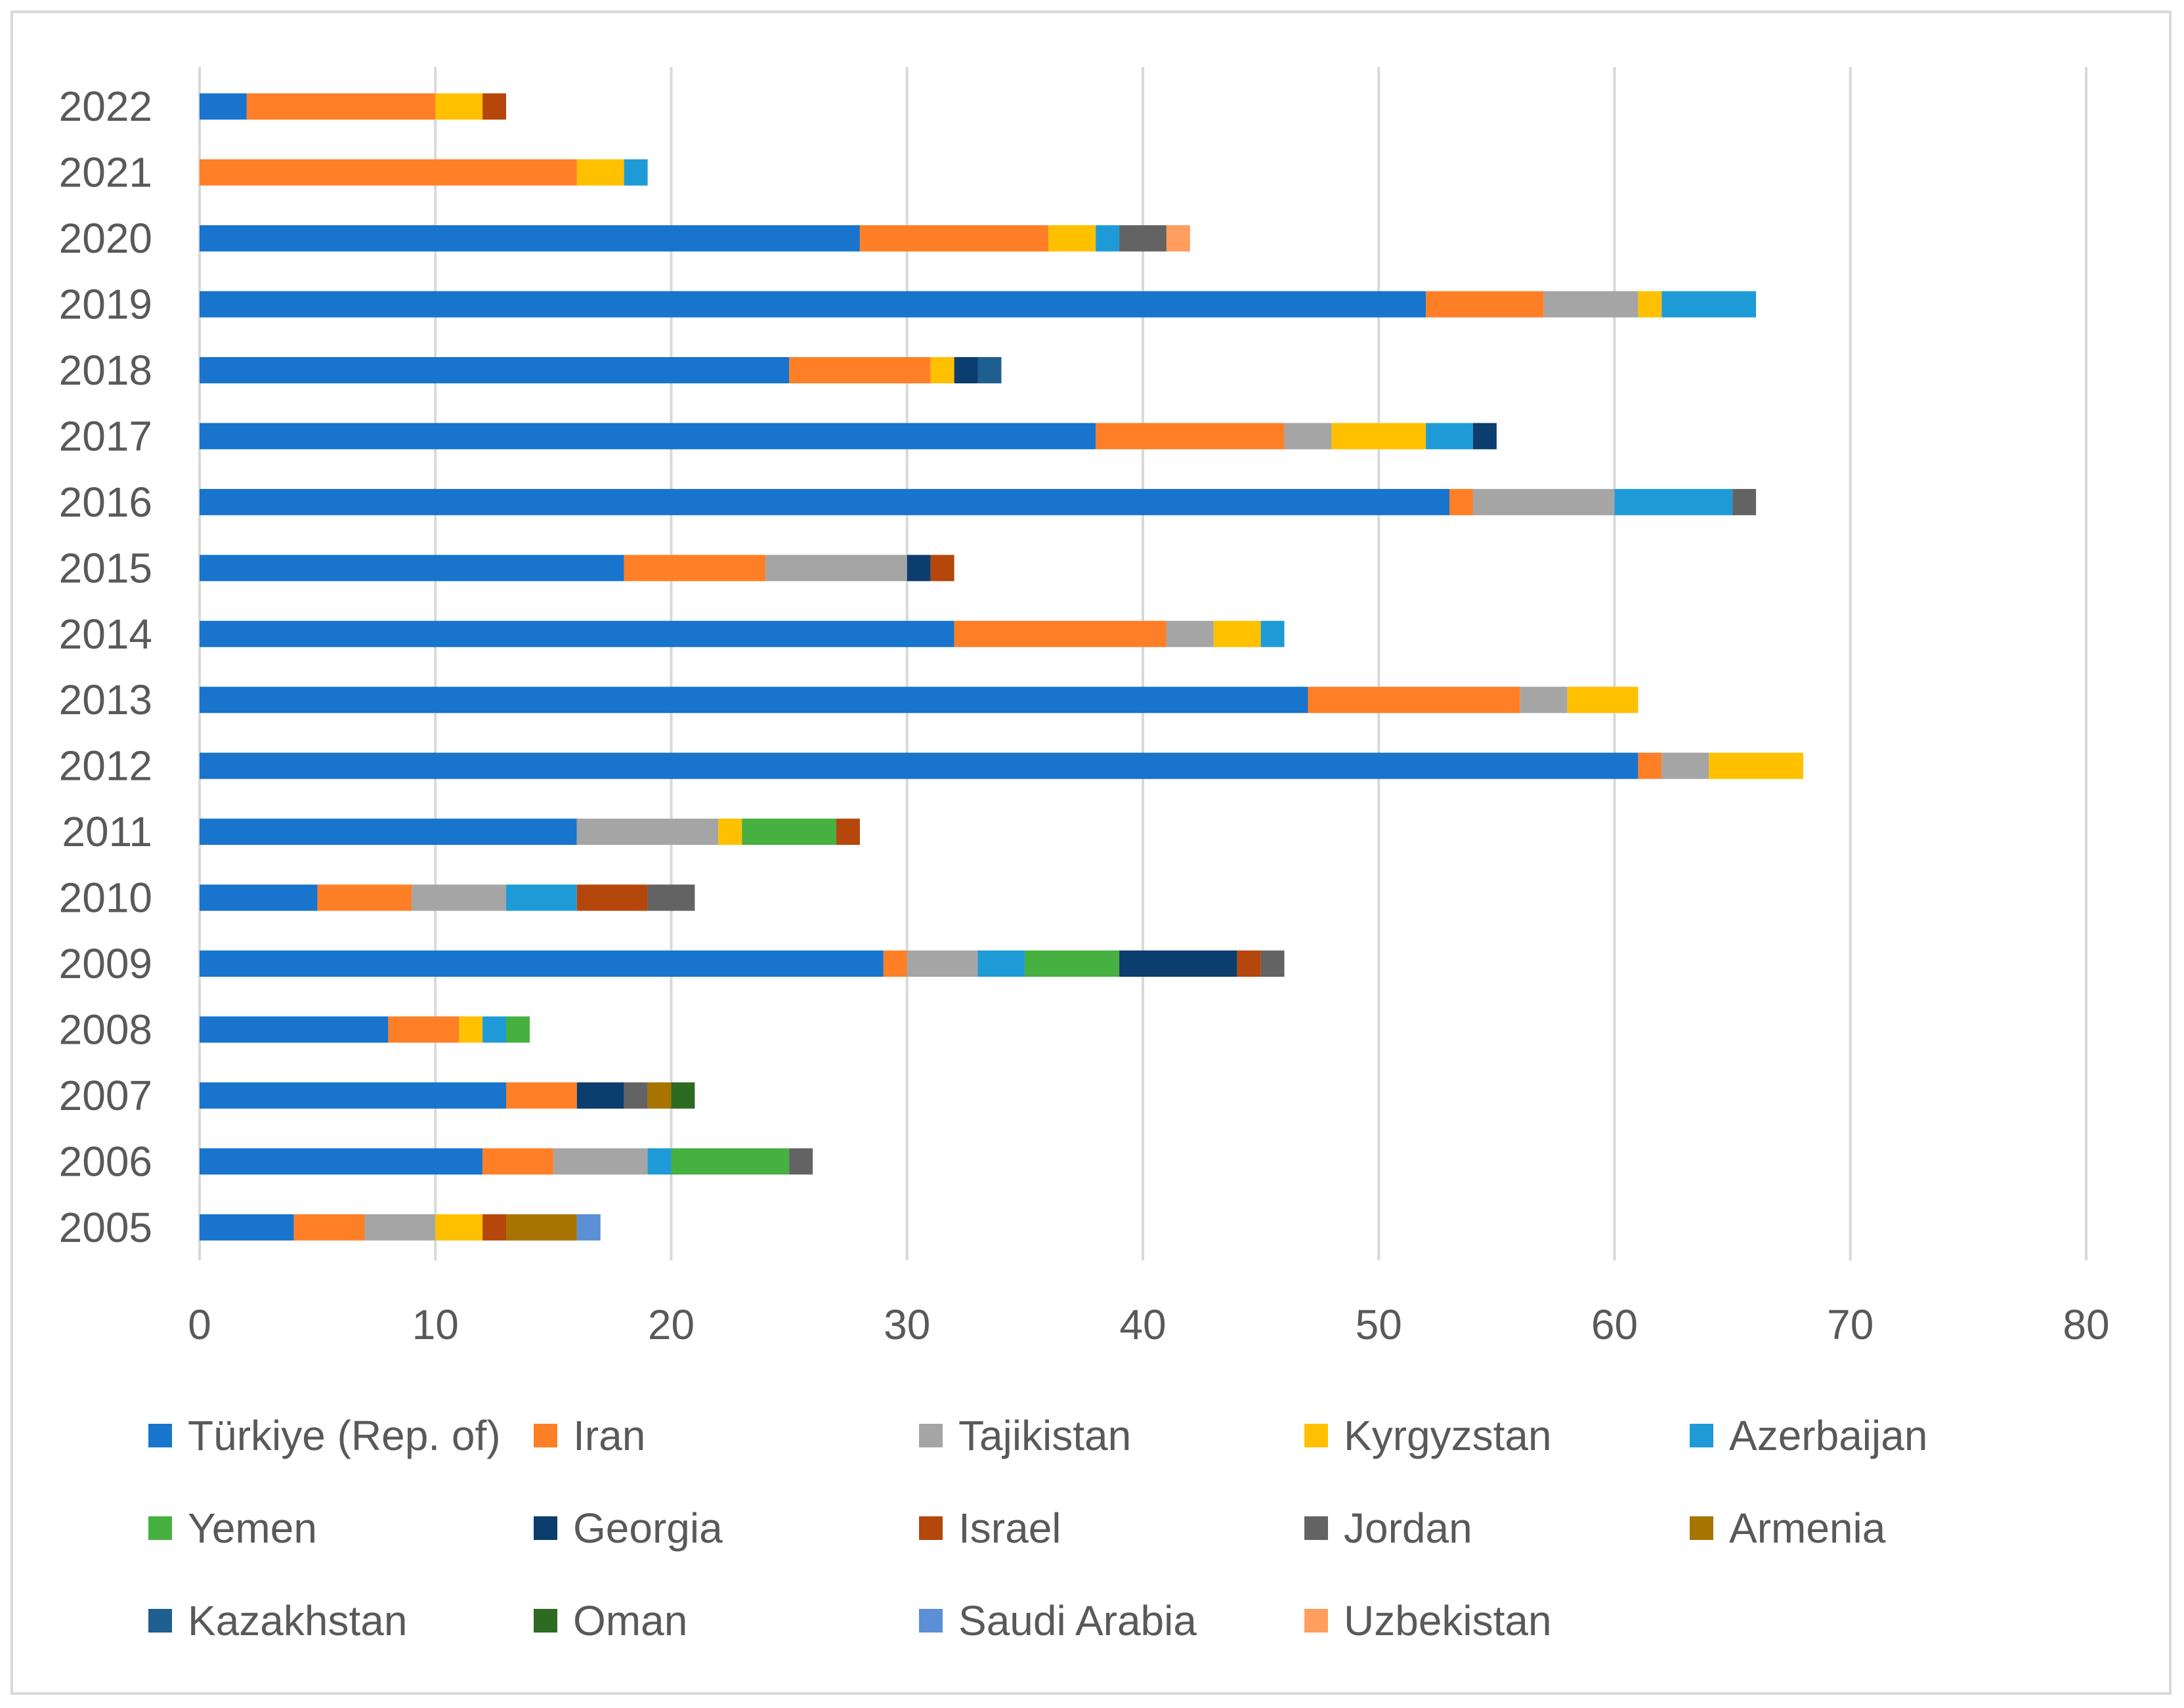 The width and height of the screenshot is (2184, 1708). I want to click on bar-2017-iran, so click(1190, 436).